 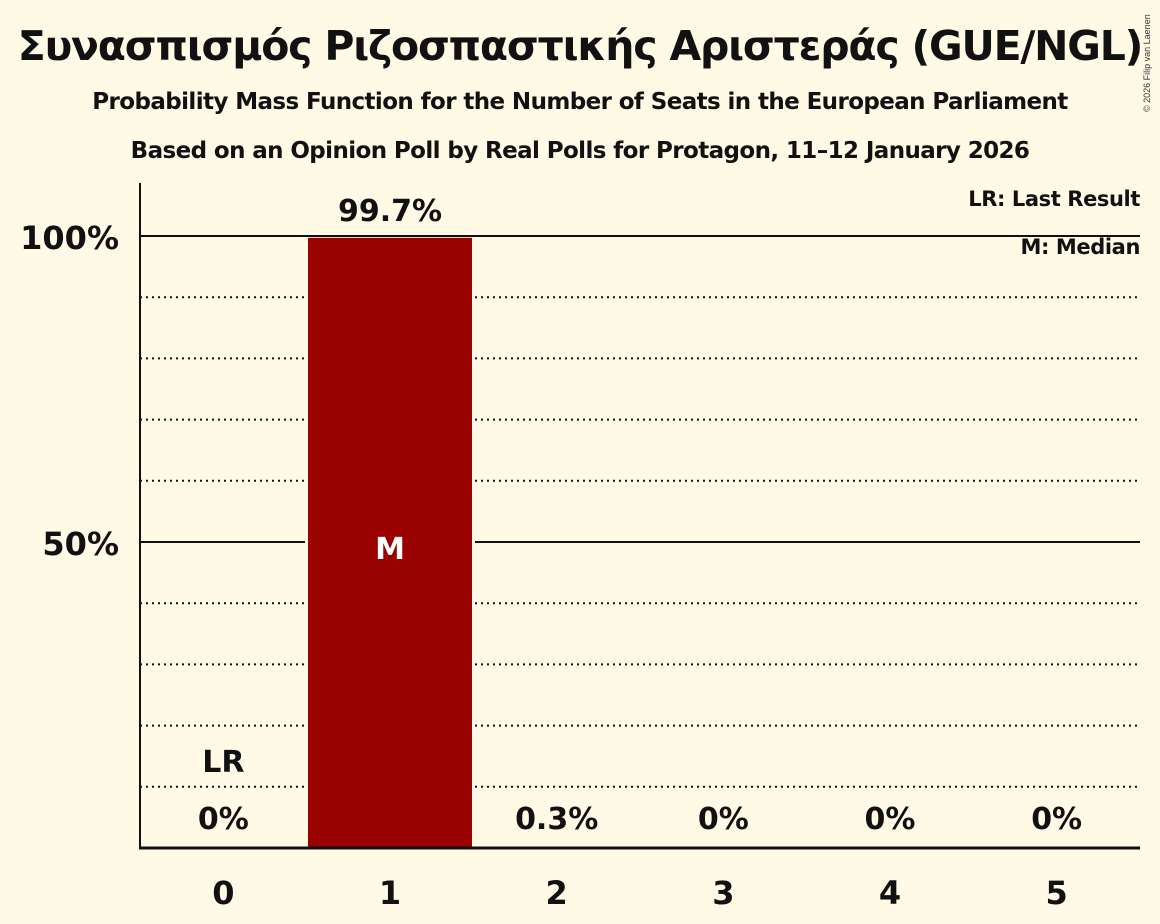 I want to click on last-result-marker: LR, so click(x=223, y=762).